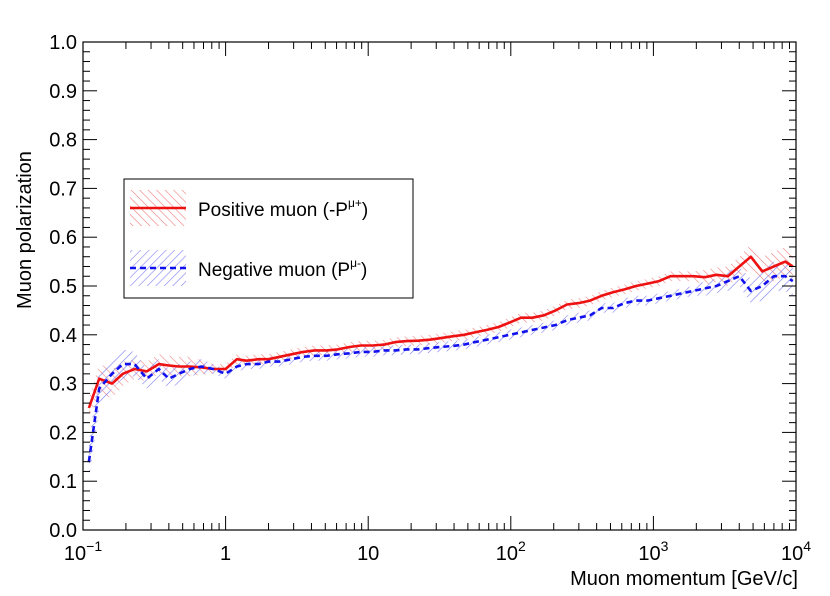 The height and width of the screenshot is (596, 830). What do you see at coordinates (63, 336) in the screenshot?
I see `y-tick-label: 0.4` at bounding box center [63, 336].